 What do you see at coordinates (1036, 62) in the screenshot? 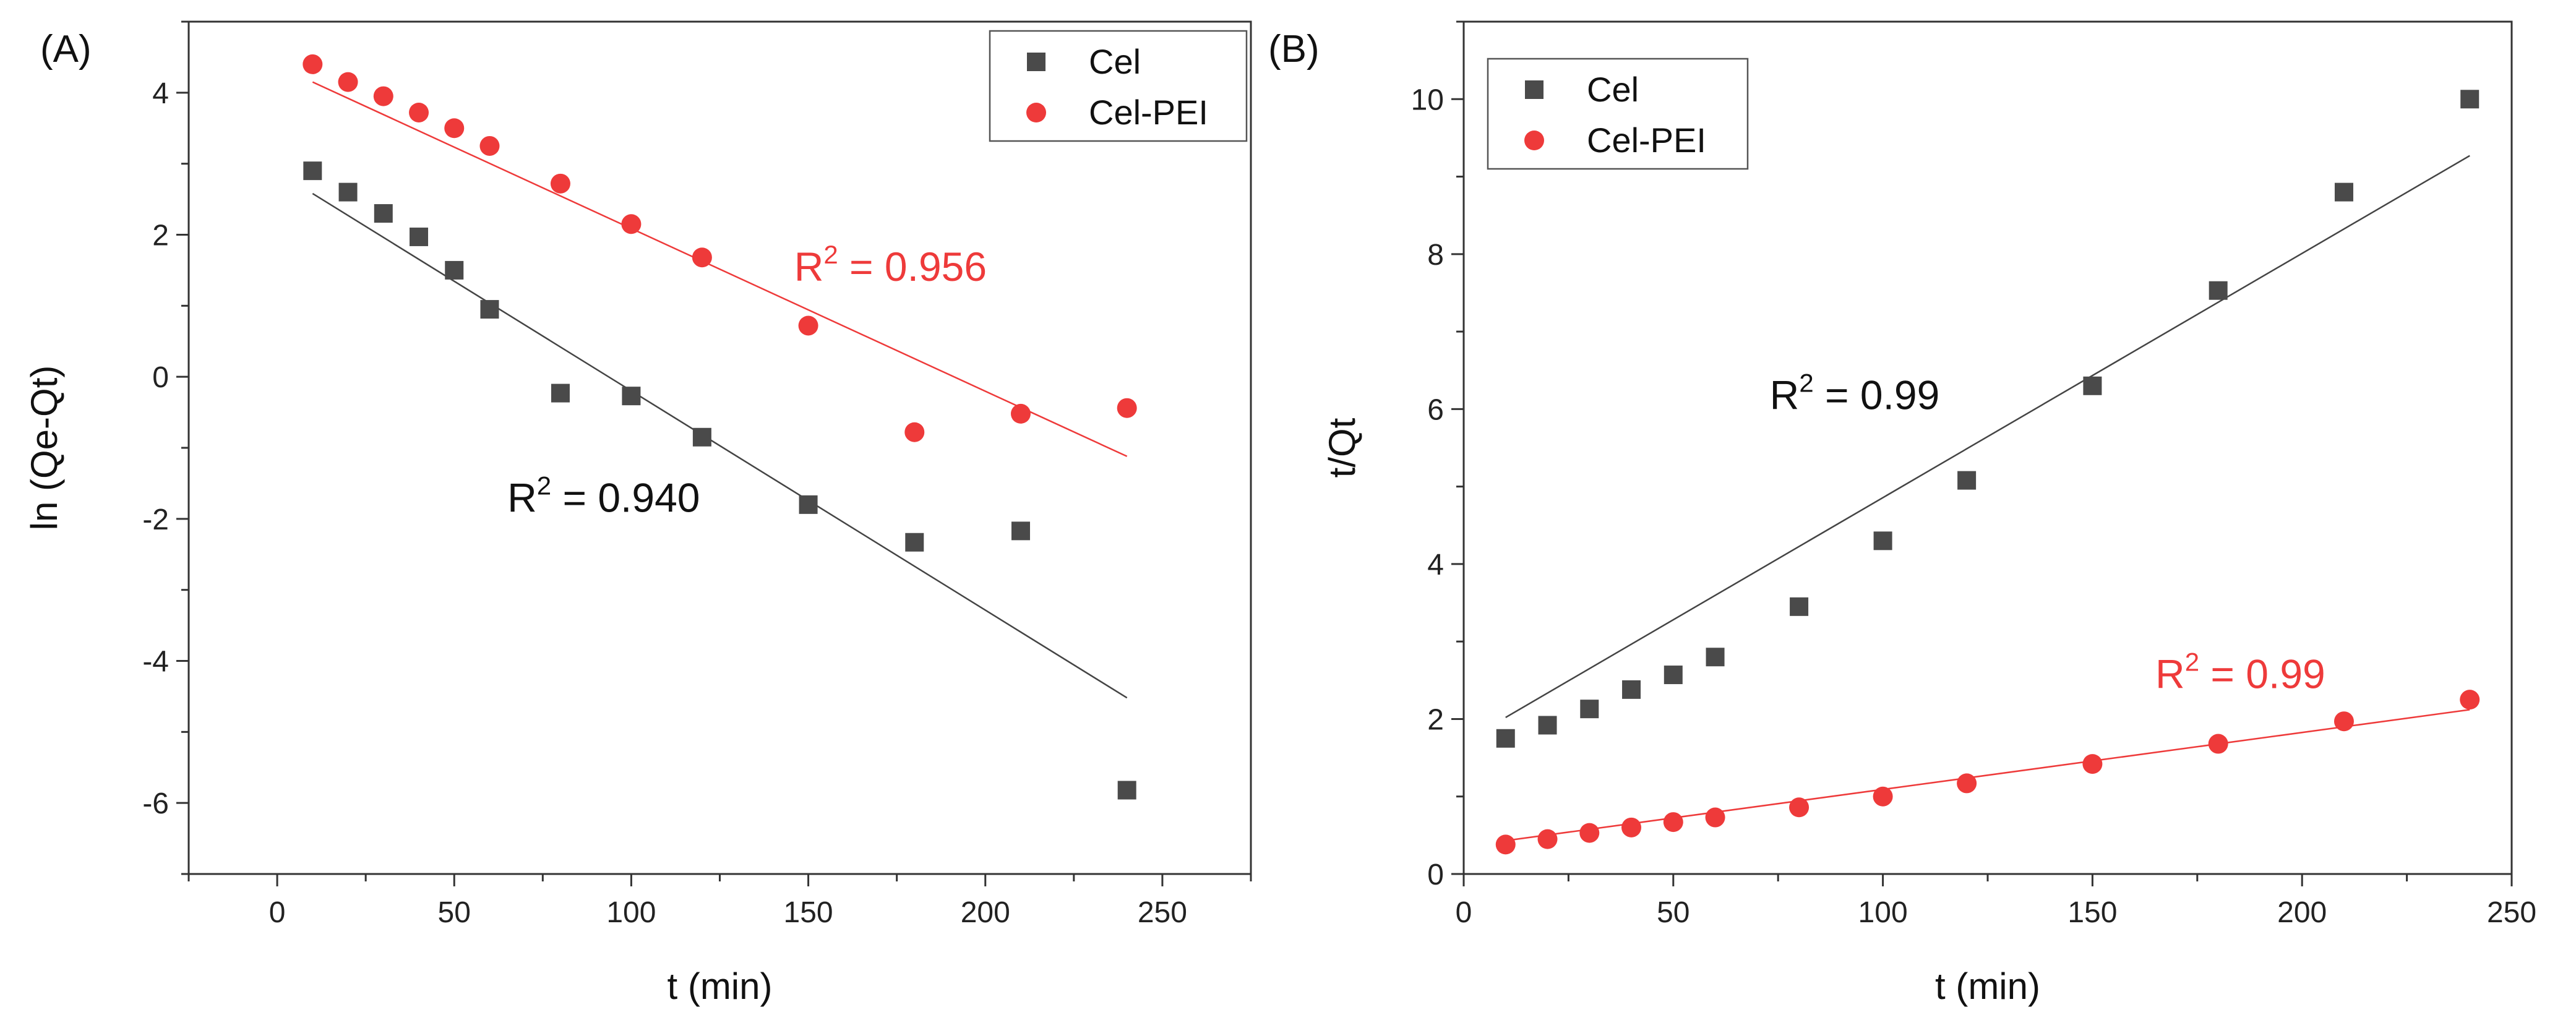
I see `panel-a-legend-marker-cel` at bounding box center [1036, 62].